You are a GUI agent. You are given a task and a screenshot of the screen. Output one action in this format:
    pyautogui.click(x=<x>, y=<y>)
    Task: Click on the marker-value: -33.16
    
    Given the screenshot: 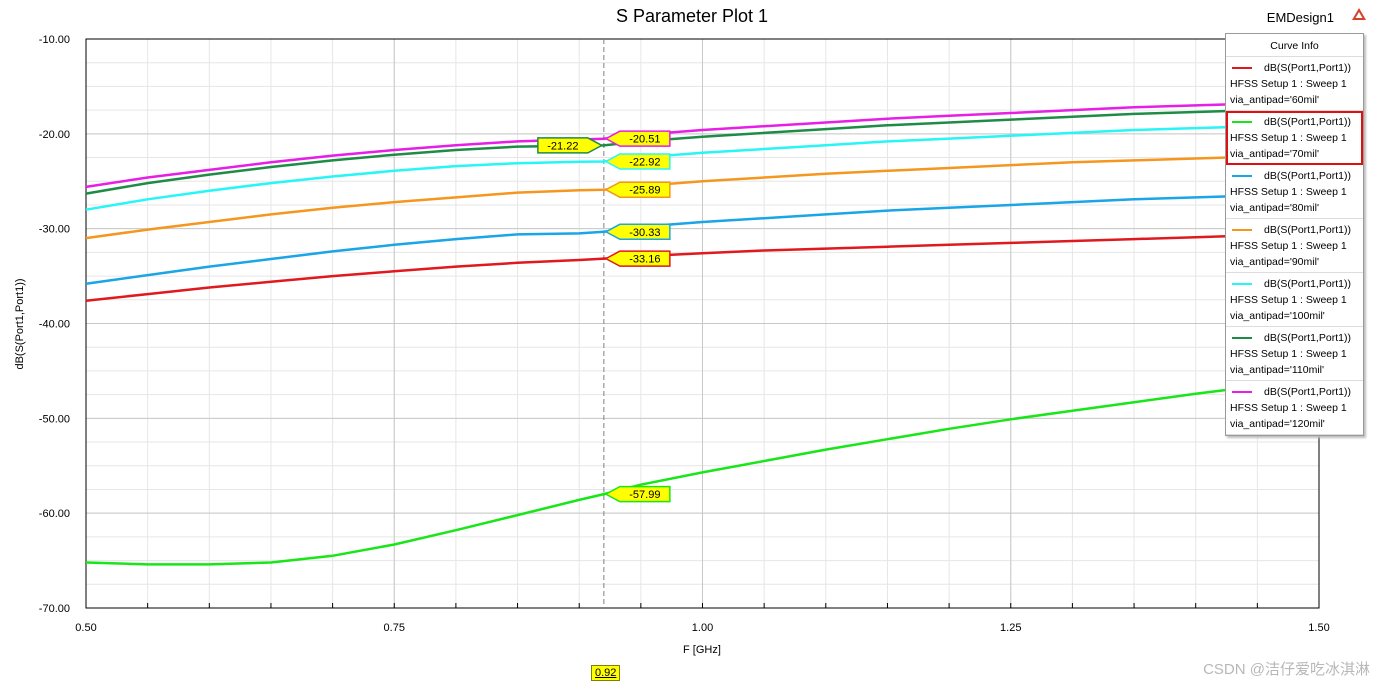 What is the action you would take?
    pyautogui.click(x=644, y=260)
    